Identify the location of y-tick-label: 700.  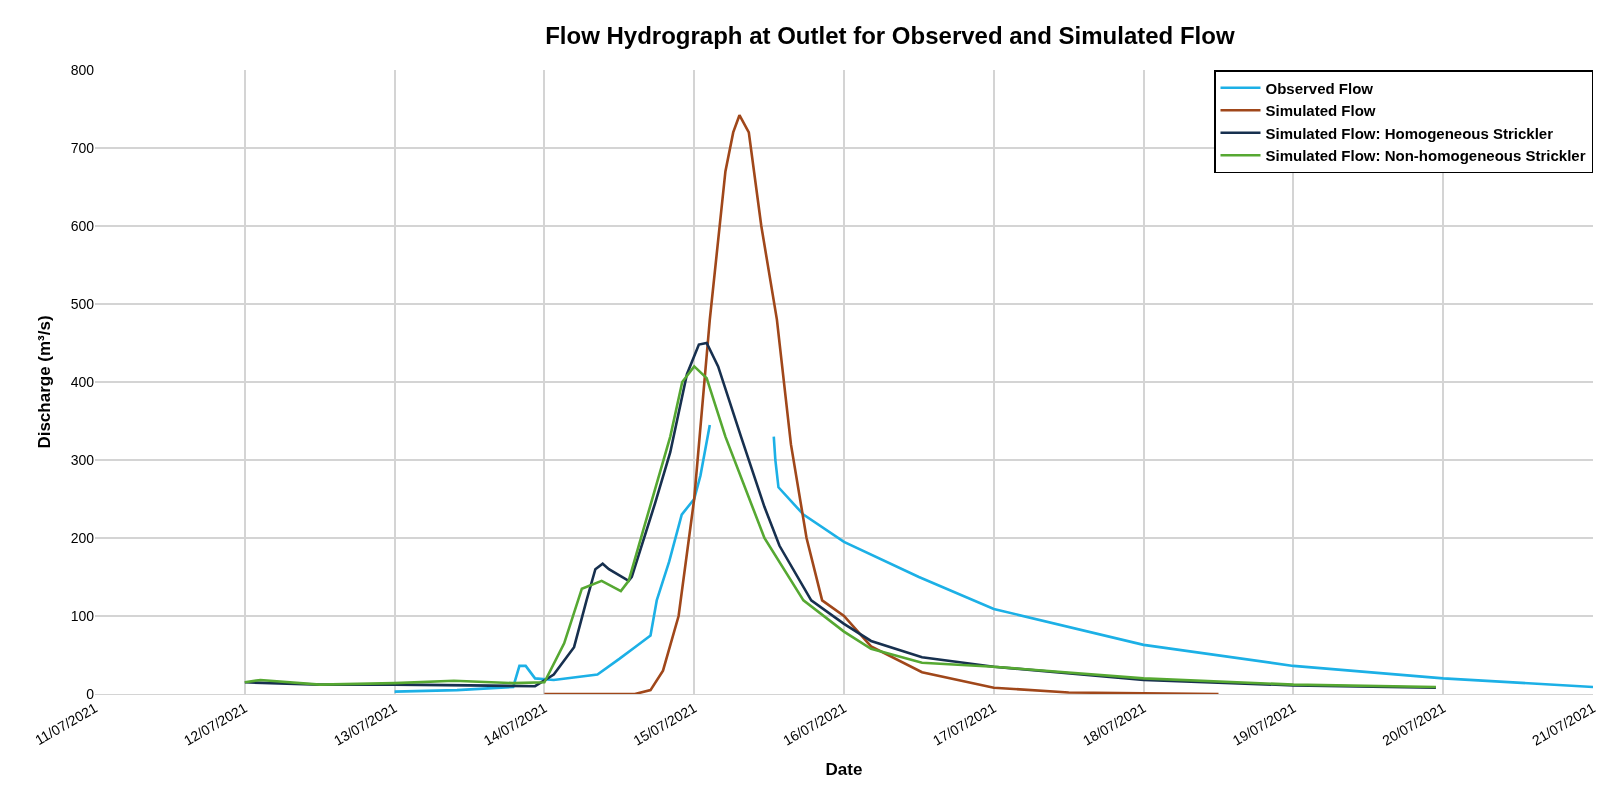
(82, 147).